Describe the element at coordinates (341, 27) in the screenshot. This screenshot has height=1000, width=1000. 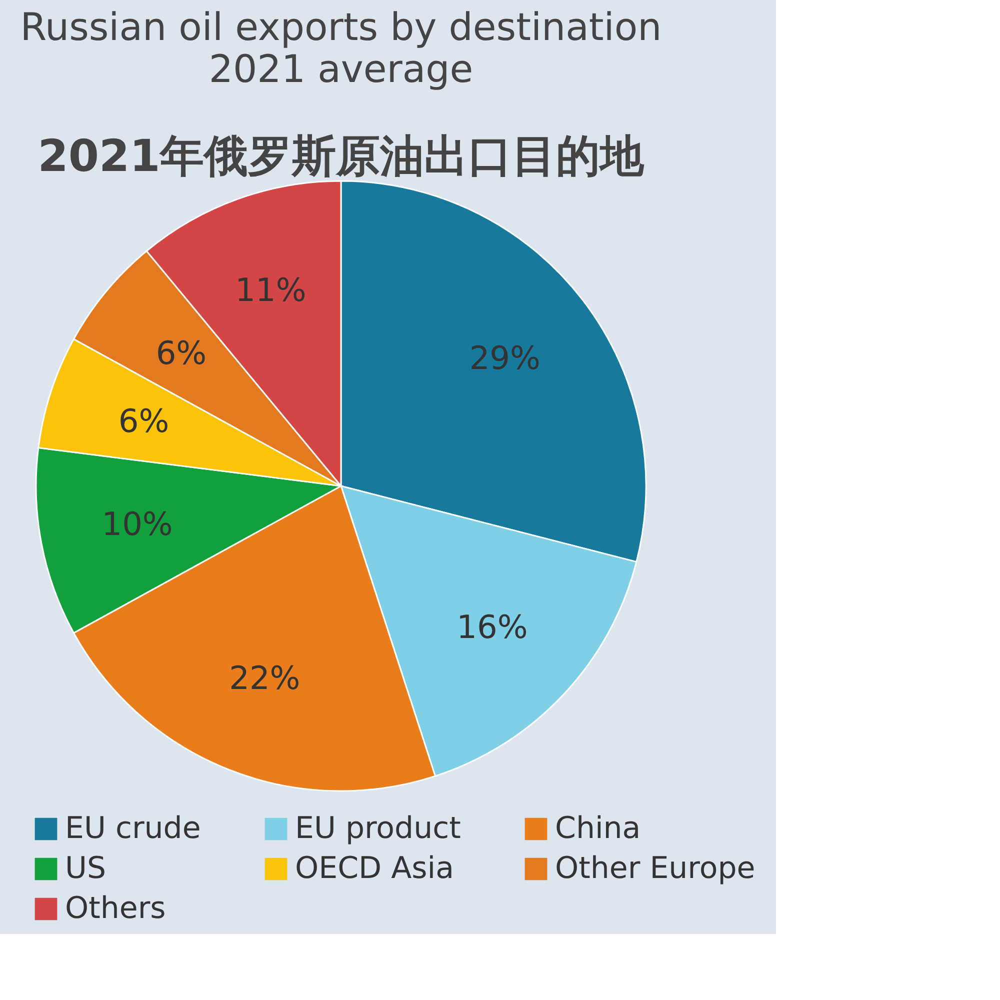
I see `chart-title: Russian oil exports by destination` at that location.